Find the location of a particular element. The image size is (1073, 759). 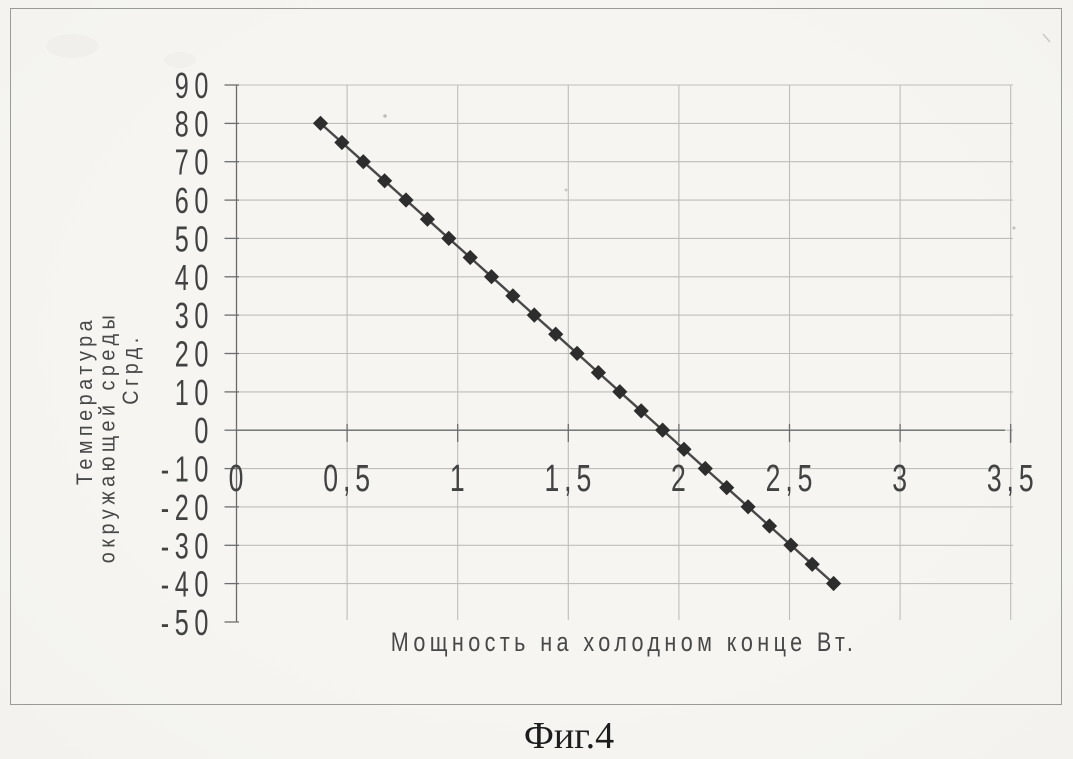

svg-text: 2,5 is located at coordinates (792, 477).